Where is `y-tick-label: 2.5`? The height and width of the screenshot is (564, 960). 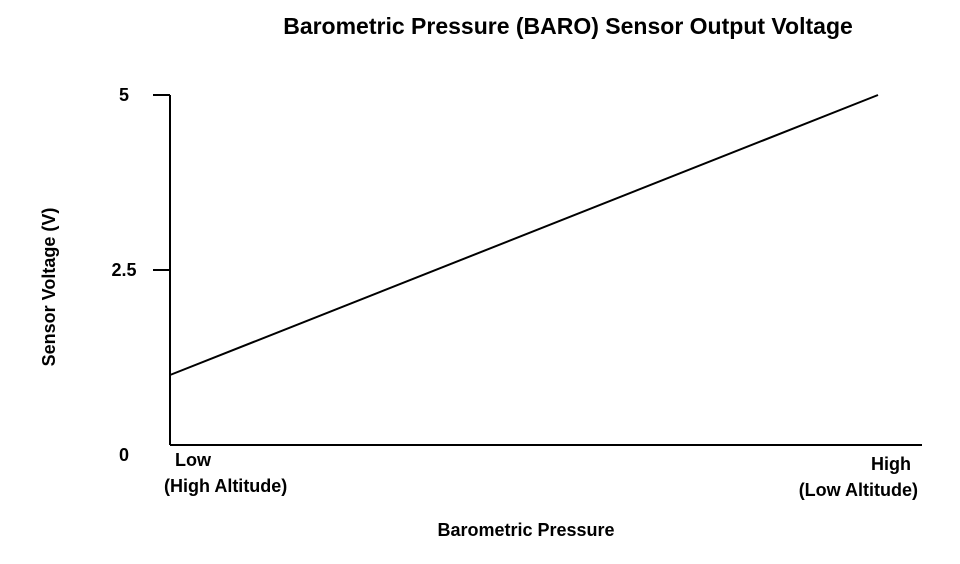 y-tick-label: 2.5 is located at coordinates (123, 270).